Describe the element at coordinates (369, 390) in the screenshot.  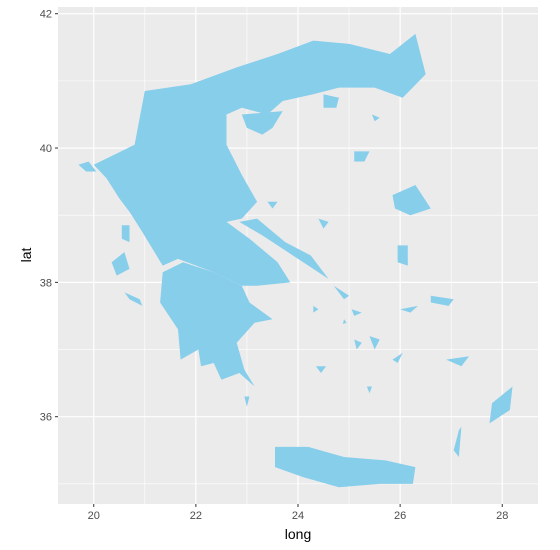
I see `region-santorini` at that location.